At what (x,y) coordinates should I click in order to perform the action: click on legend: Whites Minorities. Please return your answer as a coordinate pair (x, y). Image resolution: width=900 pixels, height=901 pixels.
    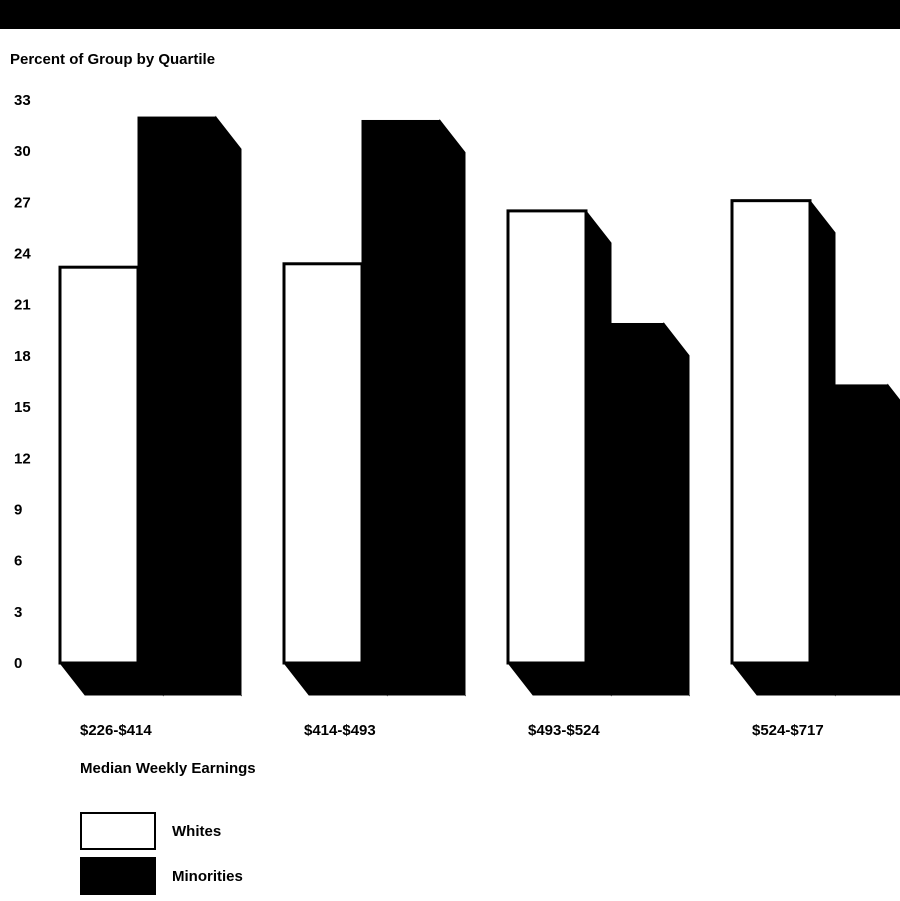
    Looking at the image, I should click on (161, 856).